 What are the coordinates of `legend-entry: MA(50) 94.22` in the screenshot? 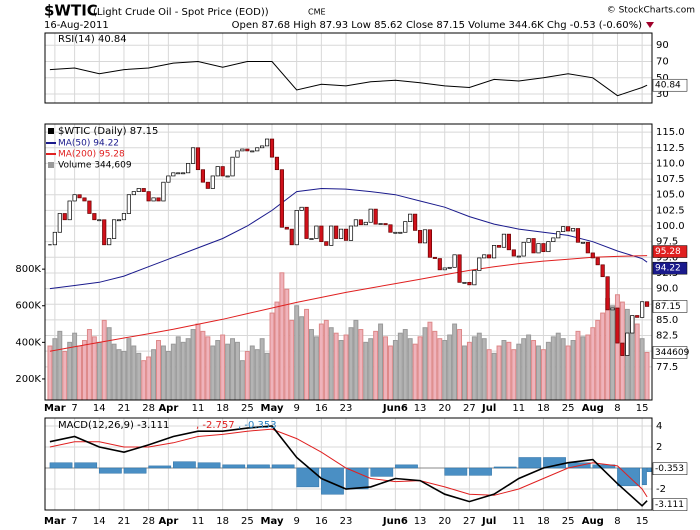 It's located at (88, 144).